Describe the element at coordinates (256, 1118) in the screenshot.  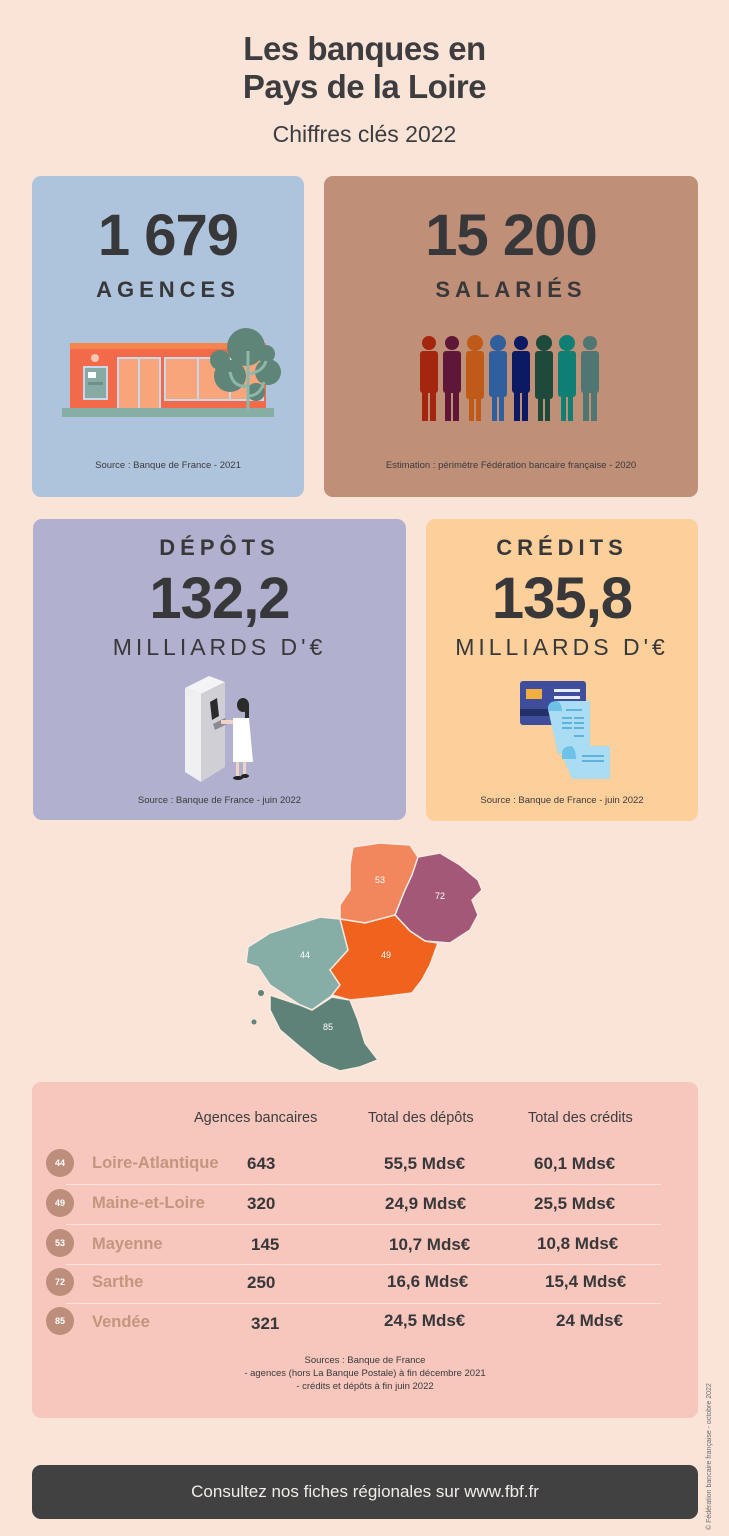
I see `header-agences: Agences bancaires` at that location.